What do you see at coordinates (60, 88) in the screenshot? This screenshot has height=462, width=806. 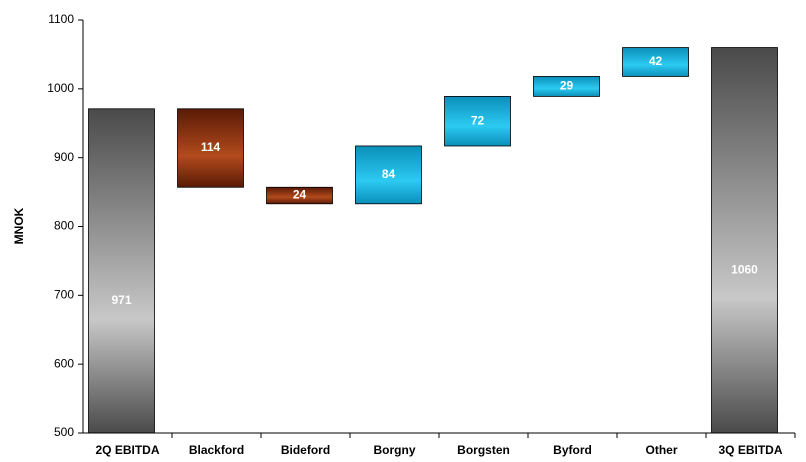 I see `y-tick-label: 1000` at bounding box center [60, 88].